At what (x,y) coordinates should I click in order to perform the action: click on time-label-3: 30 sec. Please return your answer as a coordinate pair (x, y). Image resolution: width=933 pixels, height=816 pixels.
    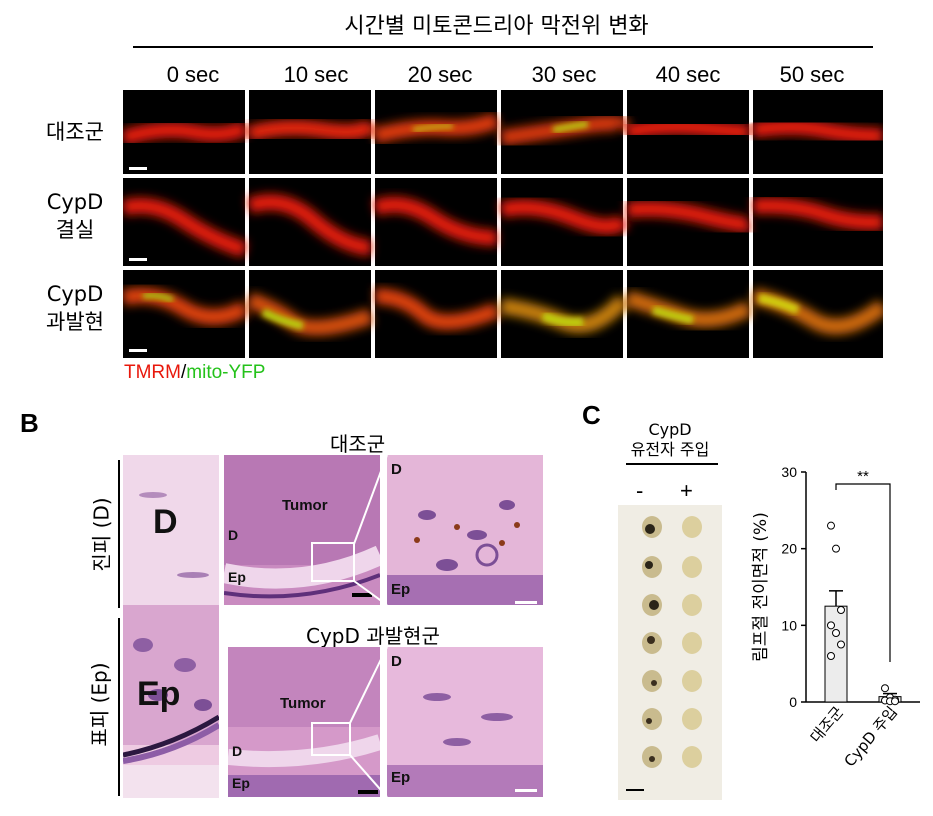
    Looking at the image, I should click on (564, 74).